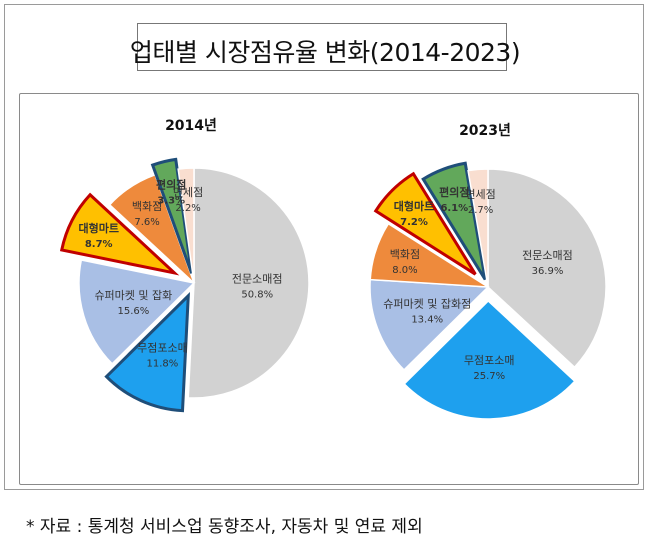 The image size is (658, 543). I want to click on slice-value: 2.2%, so click(187, 208).